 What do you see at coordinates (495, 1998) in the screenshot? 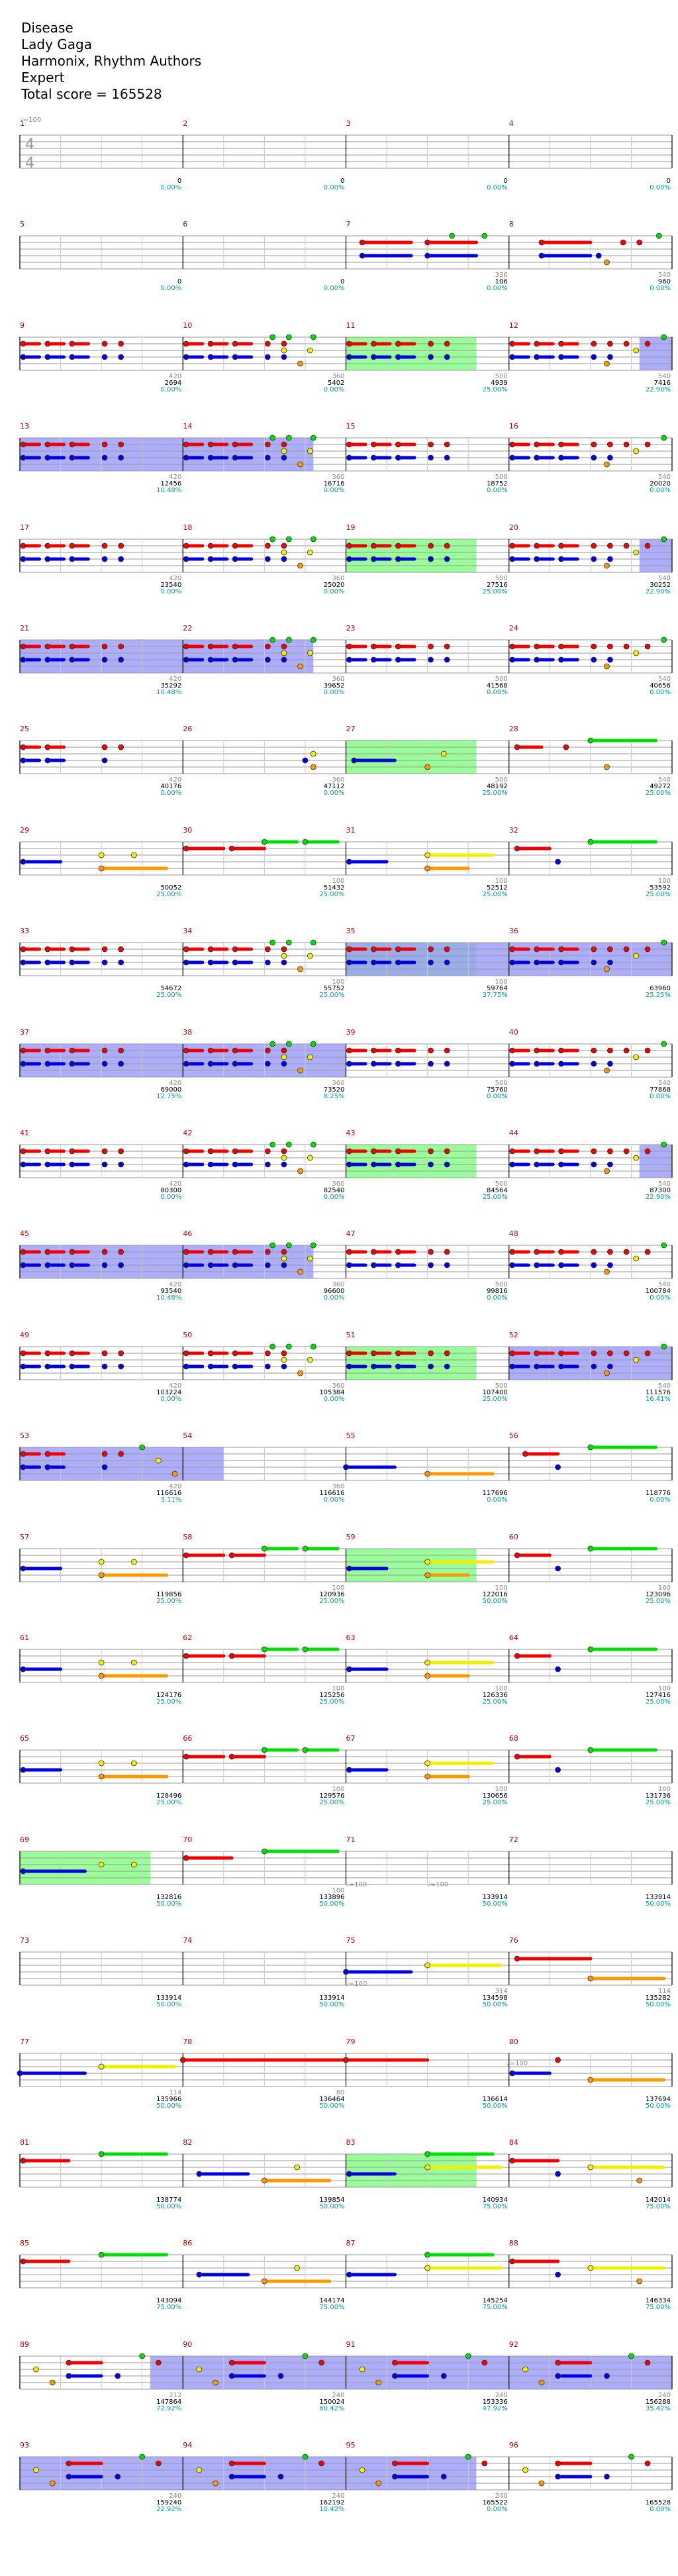
I see `measure-cumulative-score: 134598` at bounding box center [495, 1998].